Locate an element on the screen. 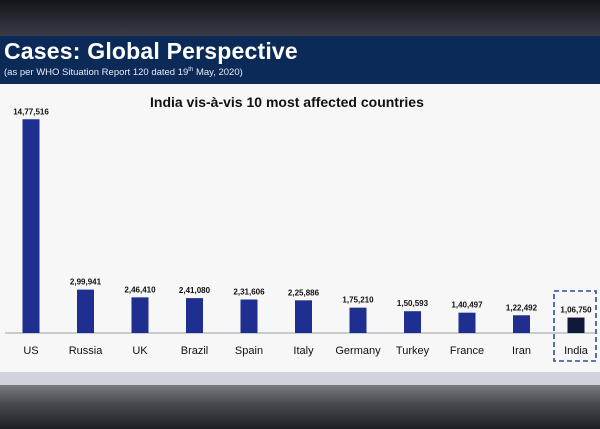  bar-iran is located at coordinates (521, 324).